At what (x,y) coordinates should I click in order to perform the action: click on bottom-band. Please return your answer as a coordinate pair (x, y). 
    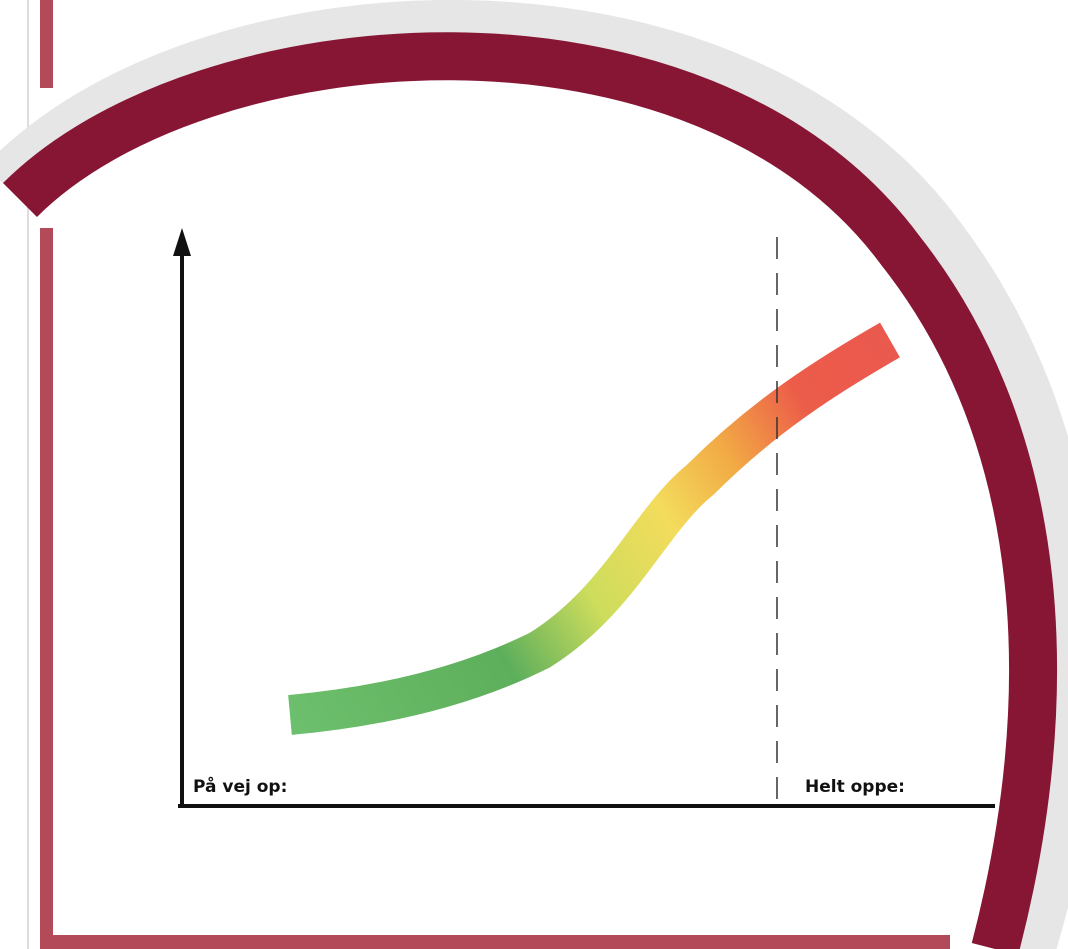
    Looking at the image, I should click on (495, 942).